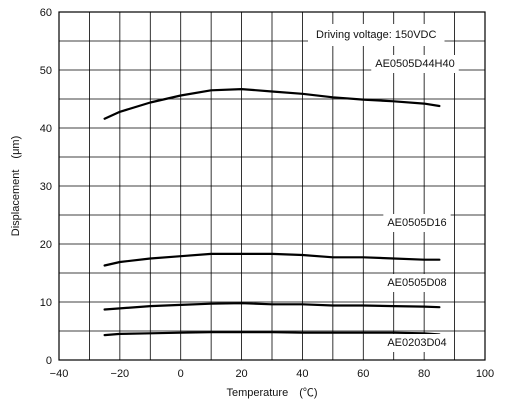  Describe the element at coordinates (363, 374) in the screenshot. I see `x-tick-label: 60` at that location.